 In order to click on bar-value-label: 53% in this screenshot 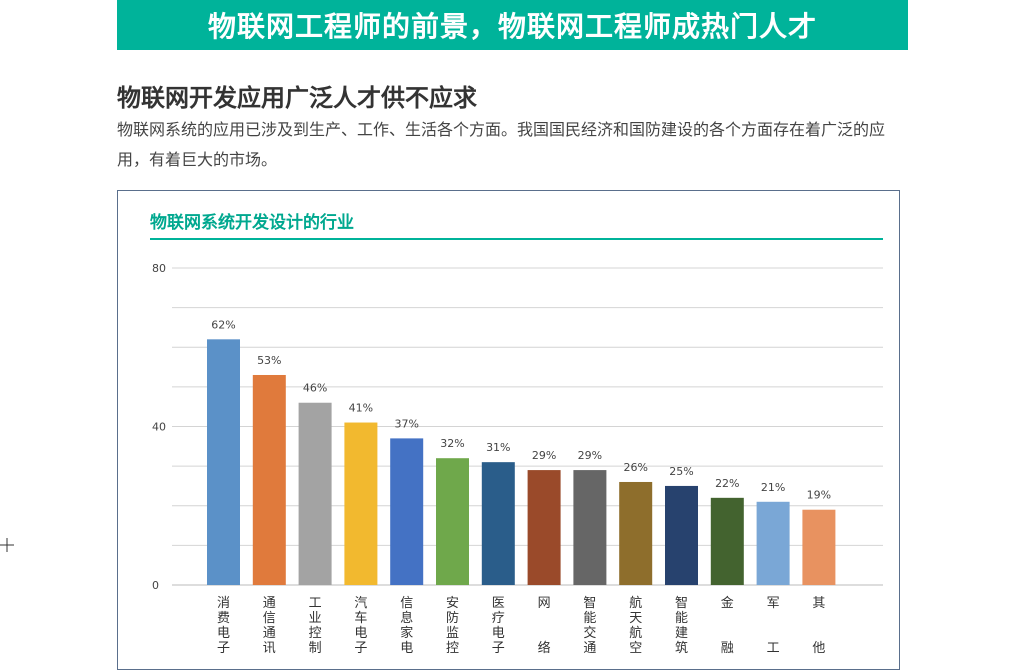, I will do `click(269, 360)`.